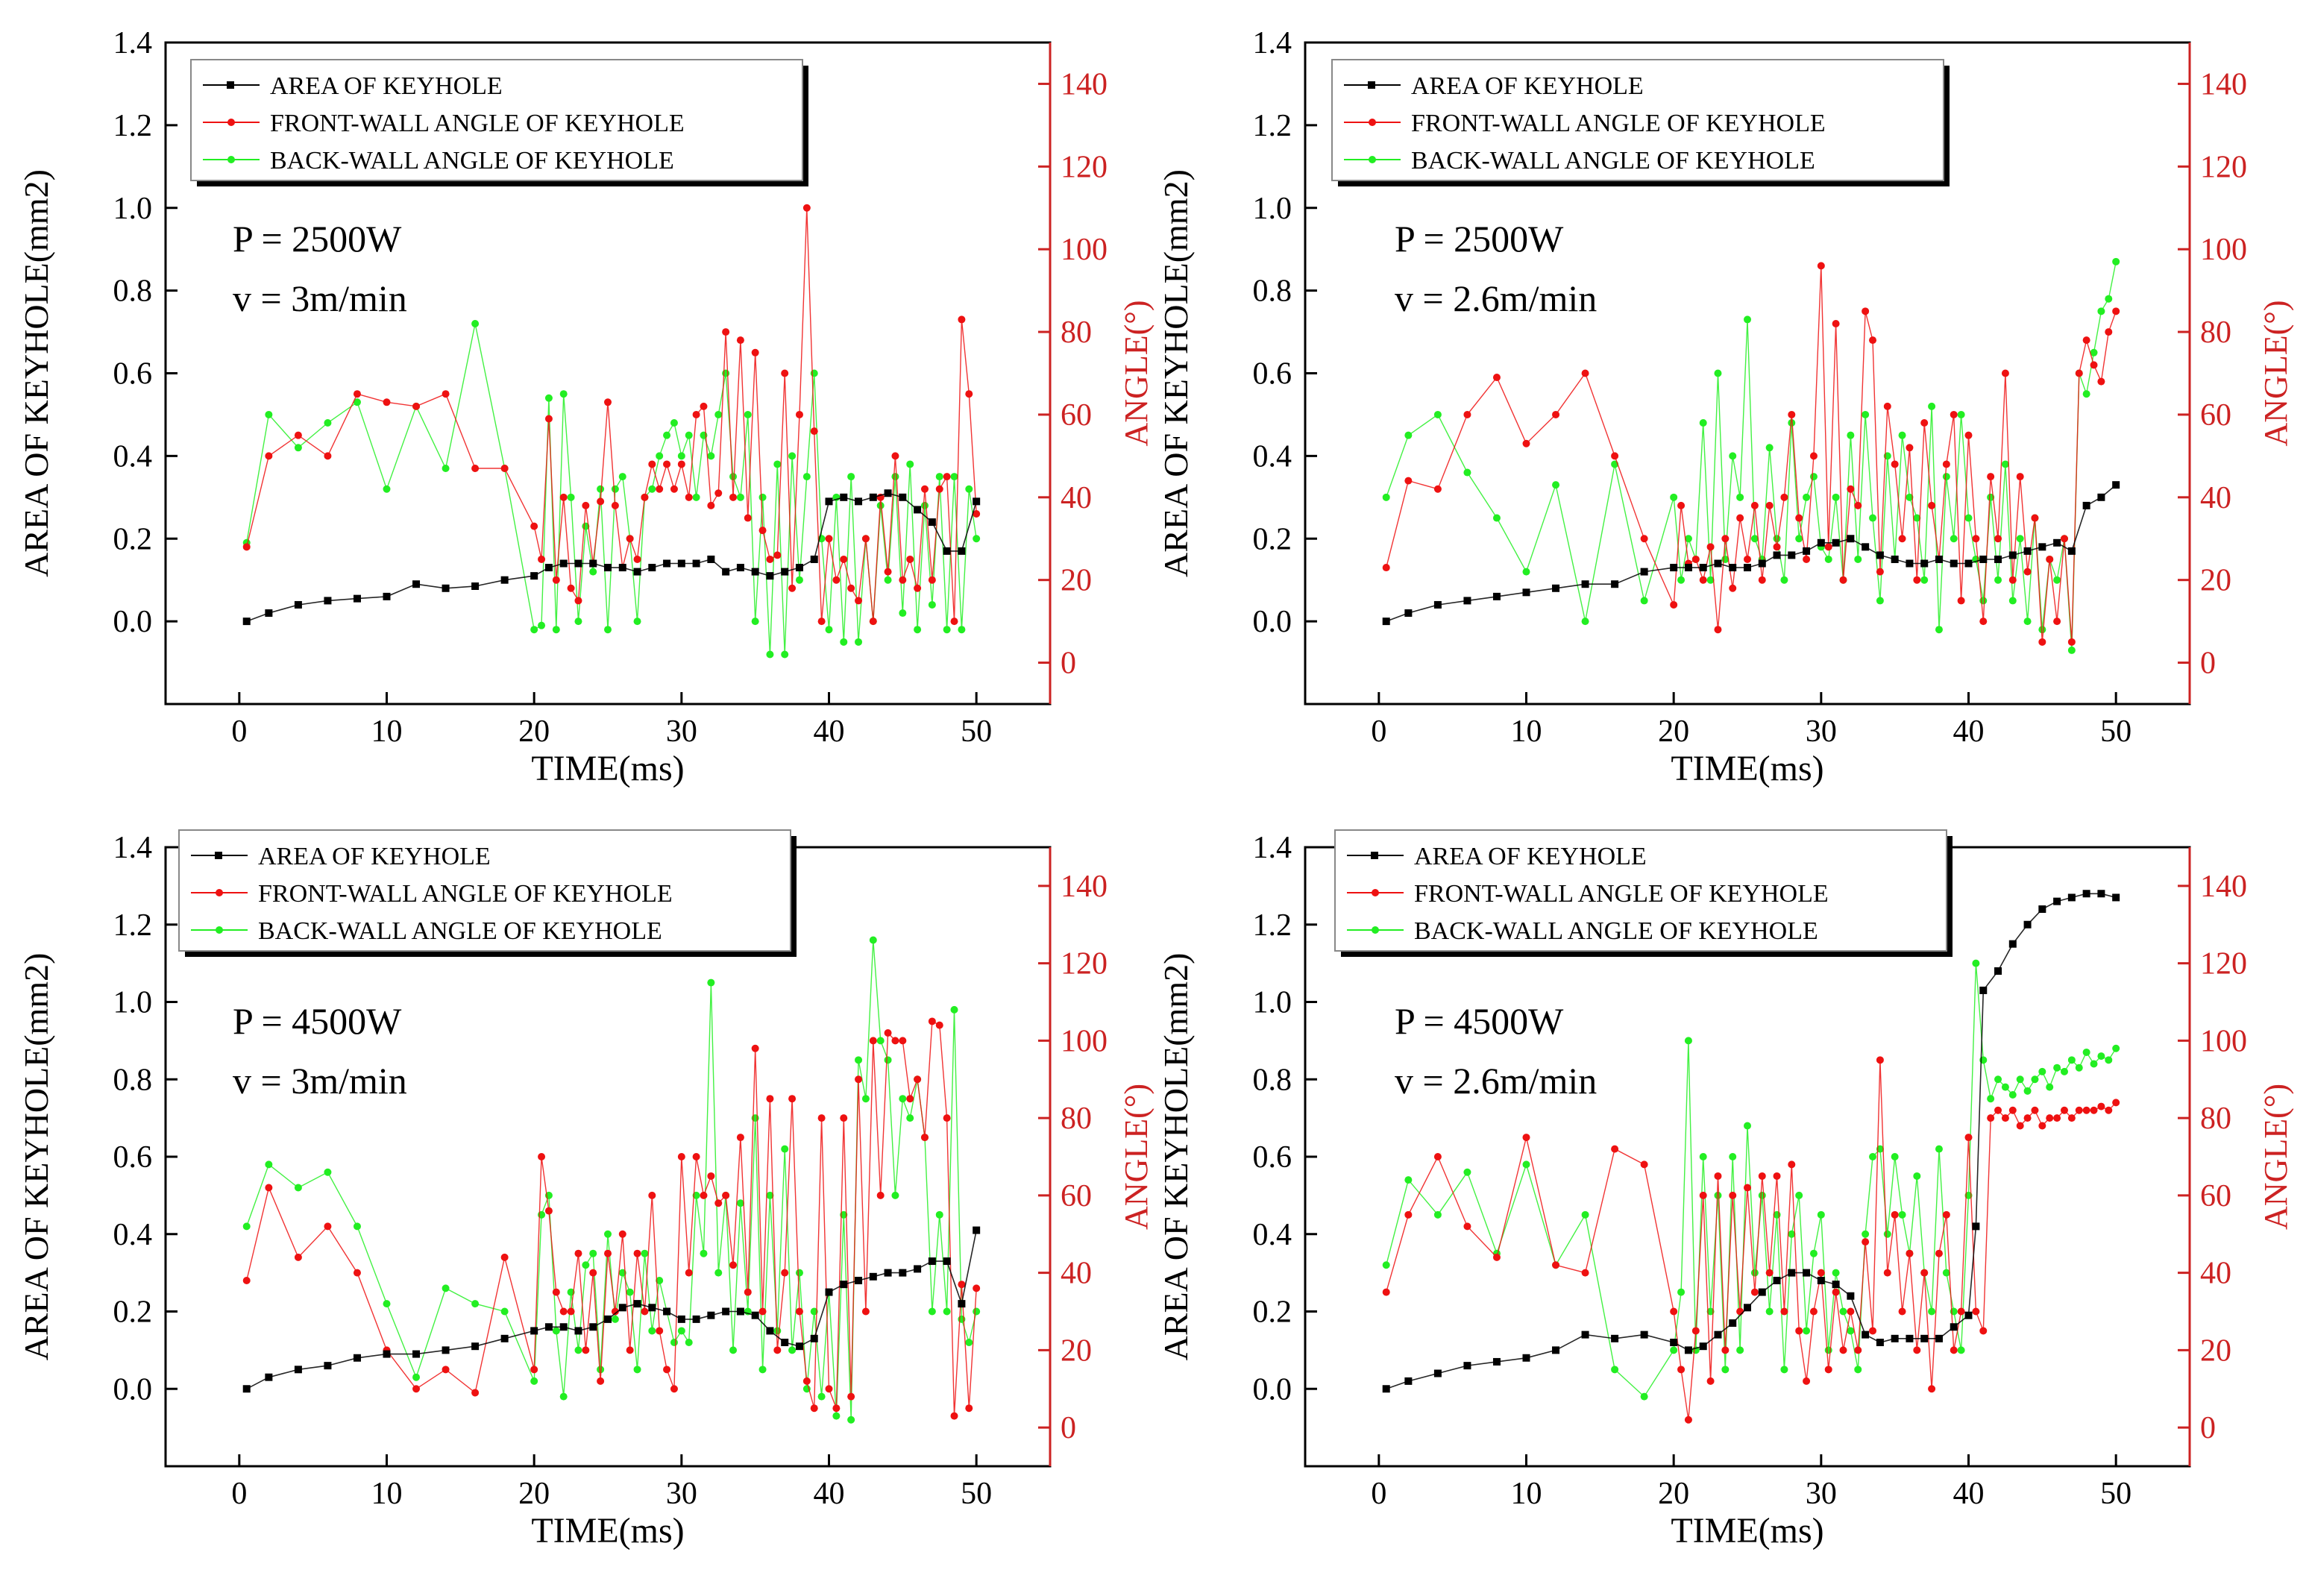  What do you see at coordinates (1272, 1003) in the screenshot?
I see `y-tick-label: 1.0` at bounding box center [1272, 1003].